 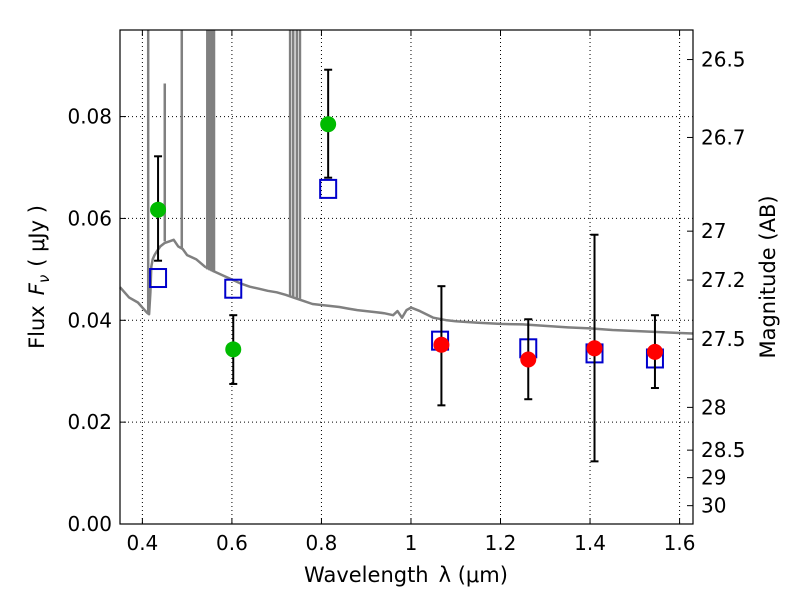 What do you see at coordinates (713, 231) in the screenshot?
I see `y2-tick-label: 27` at bounding box center [713, 231].